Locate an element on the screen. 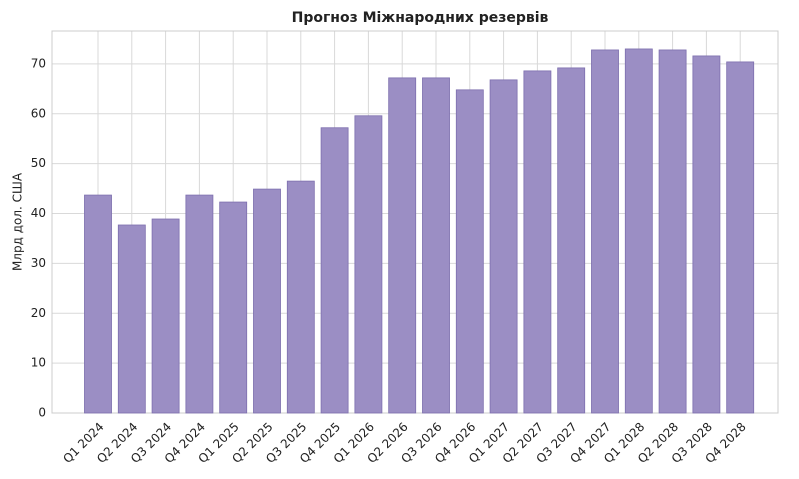 Image resolution: width=799 pixels, height=479 pixels. y-tick-label: 30 is located at coordinates (38, 263).